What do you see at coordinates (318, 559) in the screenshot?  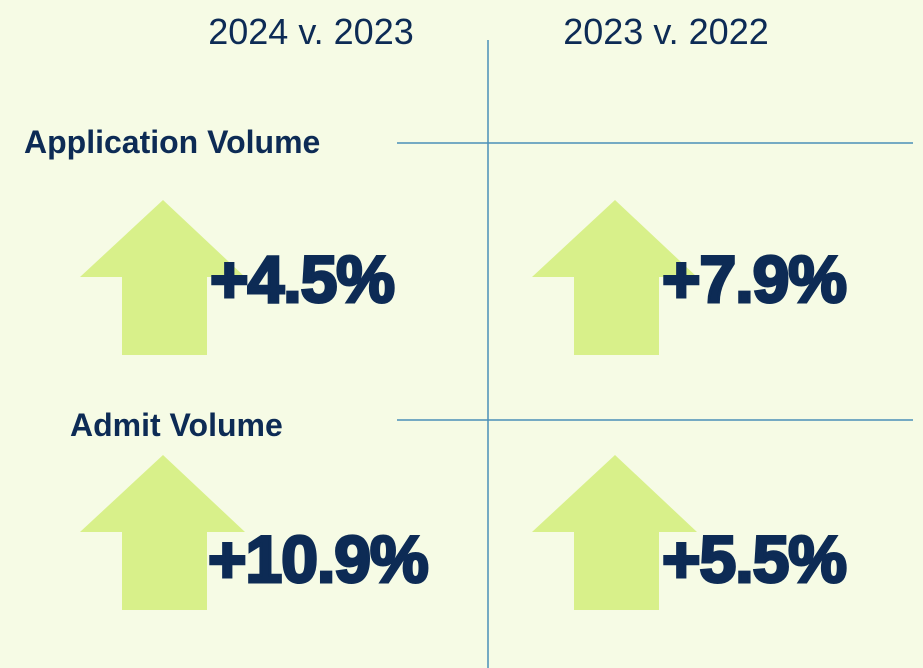 I see `change-value: +10.9%` at bounding box center [318, 559].